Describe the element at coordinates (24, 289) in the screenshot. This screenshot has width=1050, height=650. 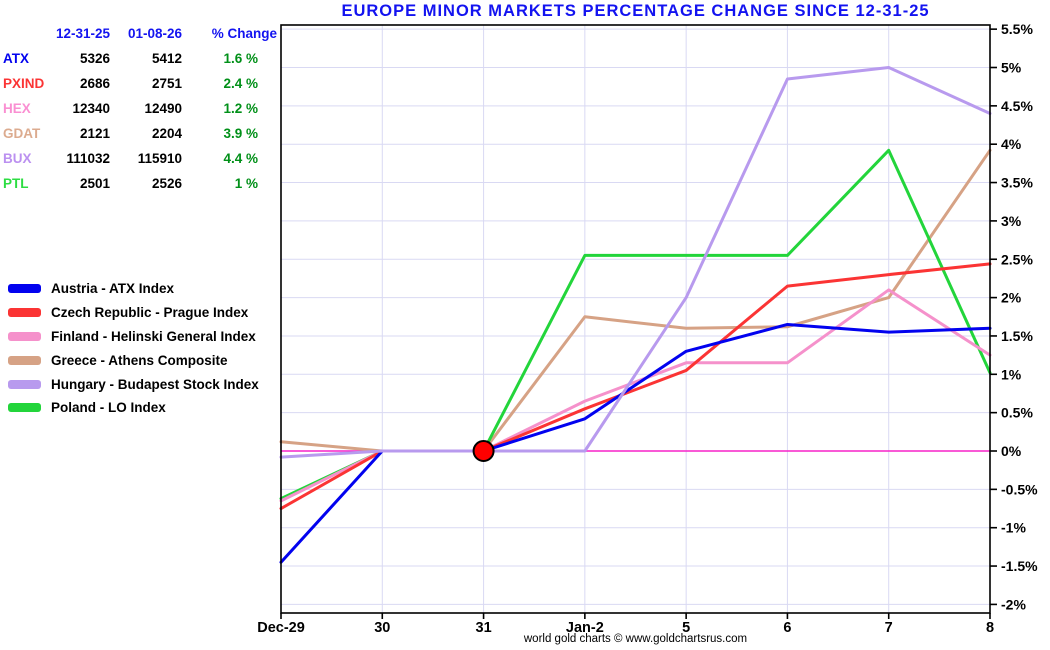
I see `legend-swatch-atx` at that location.